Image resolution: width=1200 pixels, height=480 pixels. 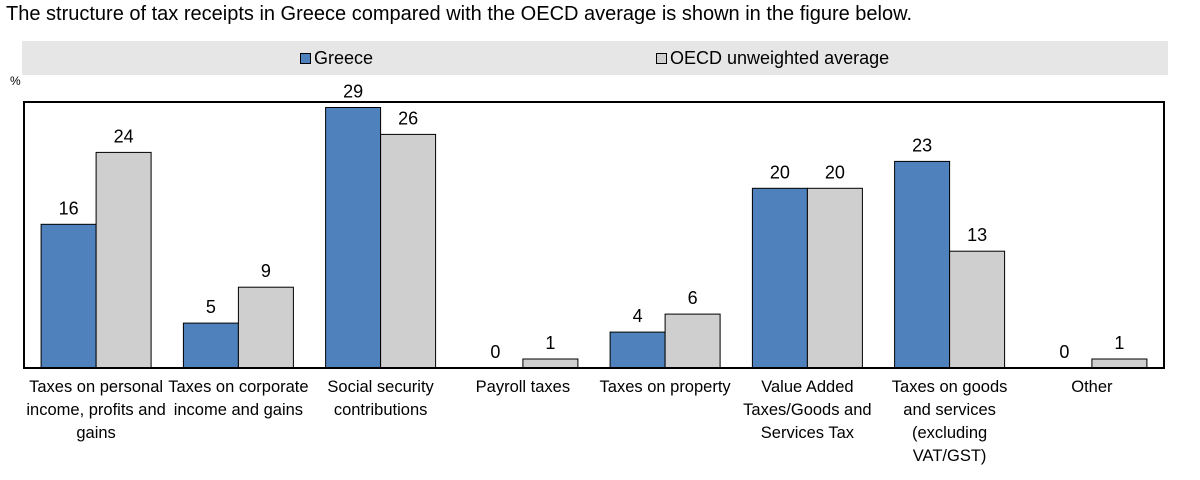 I want to click on legend-item-greece: Greece, so click(x=336, y=58).